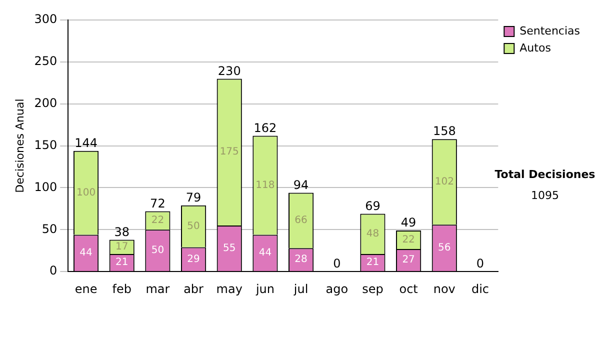 The height and width of the screenshot is (340, 600). I want to click on total-label: 49, so click(408, 223).